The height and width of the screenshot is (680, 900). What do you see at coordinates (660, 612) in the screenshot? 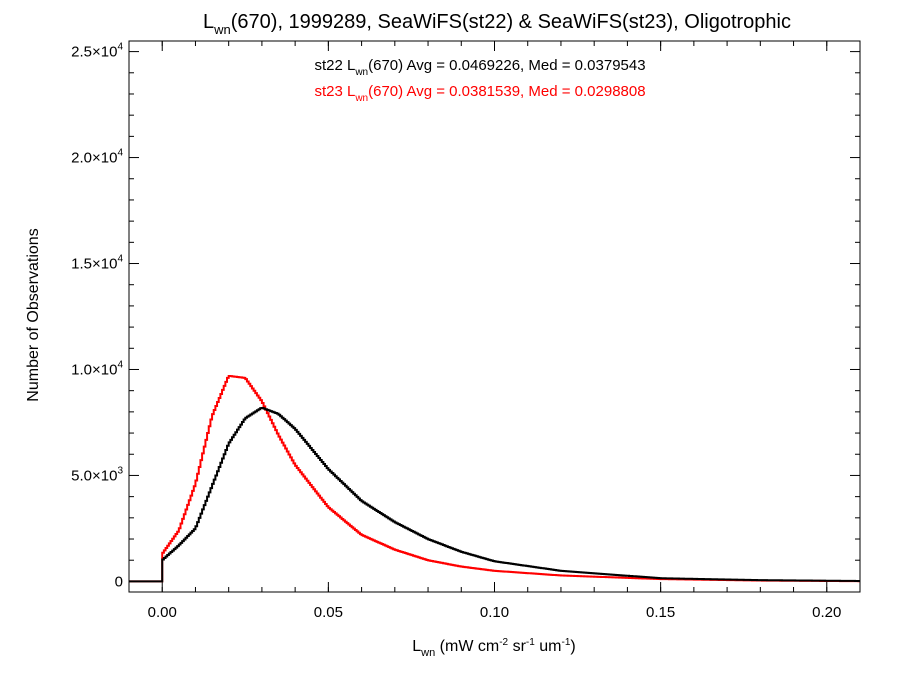
I see `x-tick-label: 0.15` at bounding box center [660, 612].